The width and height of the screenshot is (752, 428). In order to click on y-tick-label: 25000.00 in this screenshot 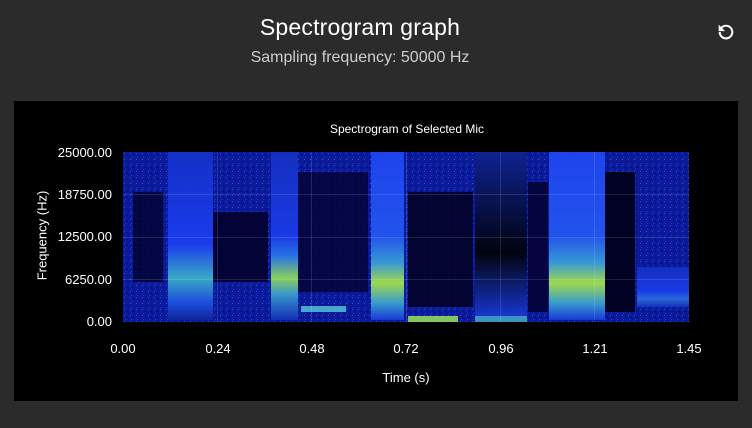, I will do `click(84, 152)`.